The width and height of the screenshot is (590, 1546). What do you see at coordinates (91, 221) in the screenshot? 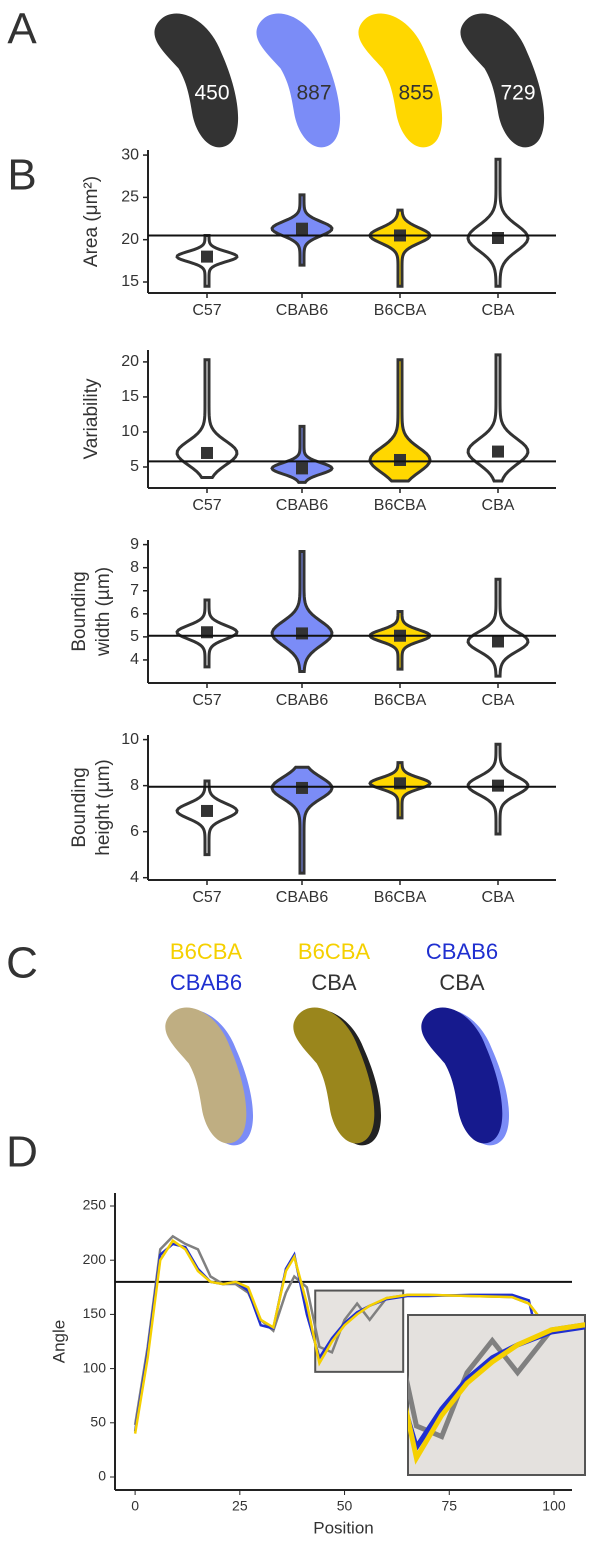
I see `y-axis-label: Area (μm²)` at bounding box center [91, 221].